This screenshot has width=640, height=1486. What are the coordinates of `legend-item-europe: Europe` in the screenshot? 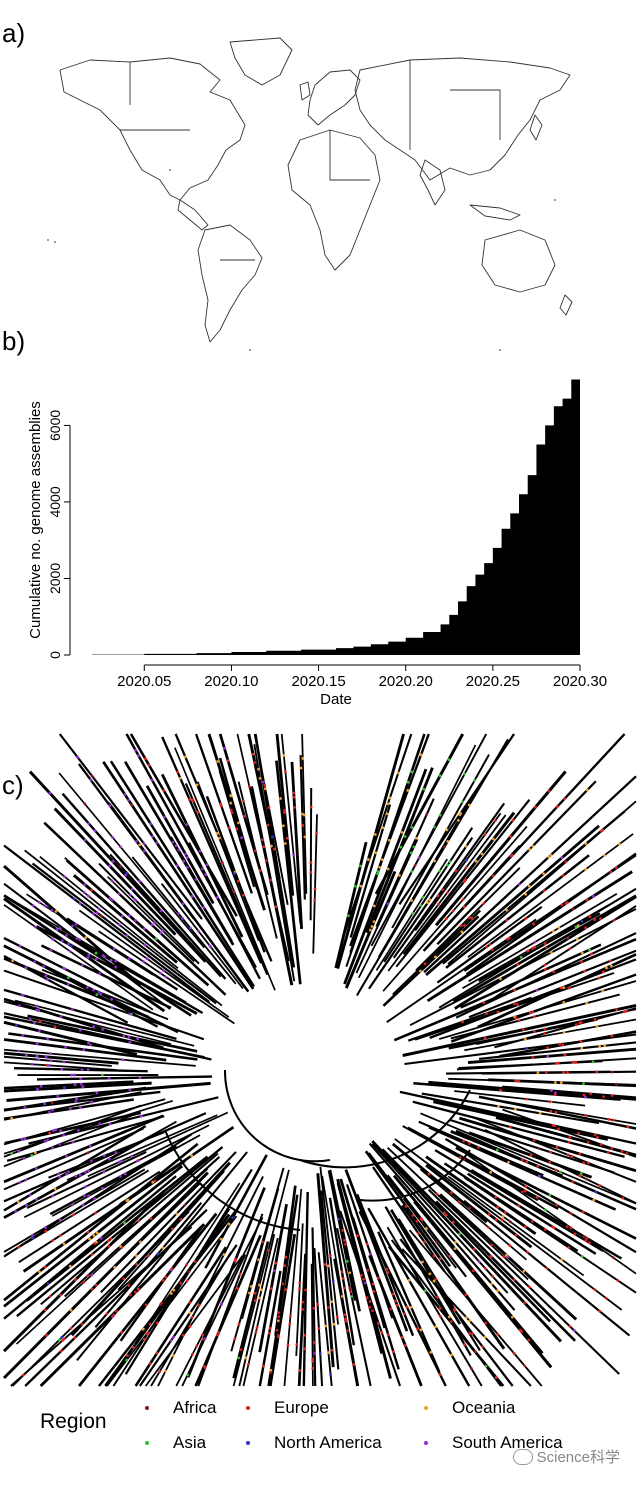 It's located at (287, 1408).